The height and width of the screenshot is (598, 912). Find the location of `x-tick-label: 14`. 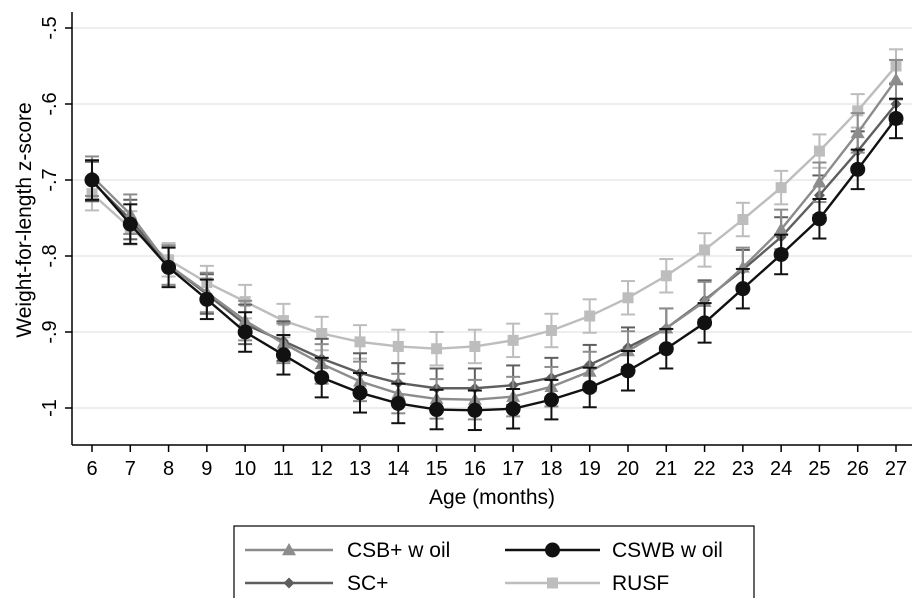

x-tick-label: 14 is located at coordinates (398, 469).